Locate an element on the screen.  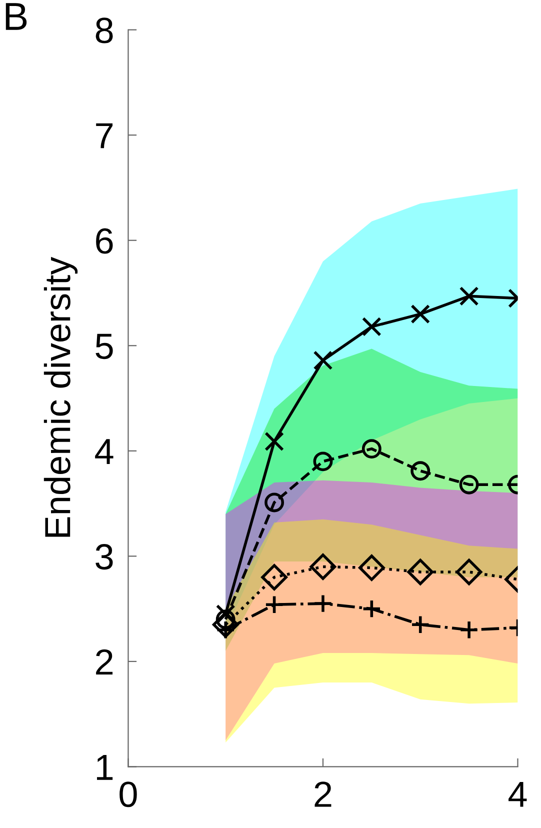
y-tick-label: 7 is located at coordinates (104, 135).